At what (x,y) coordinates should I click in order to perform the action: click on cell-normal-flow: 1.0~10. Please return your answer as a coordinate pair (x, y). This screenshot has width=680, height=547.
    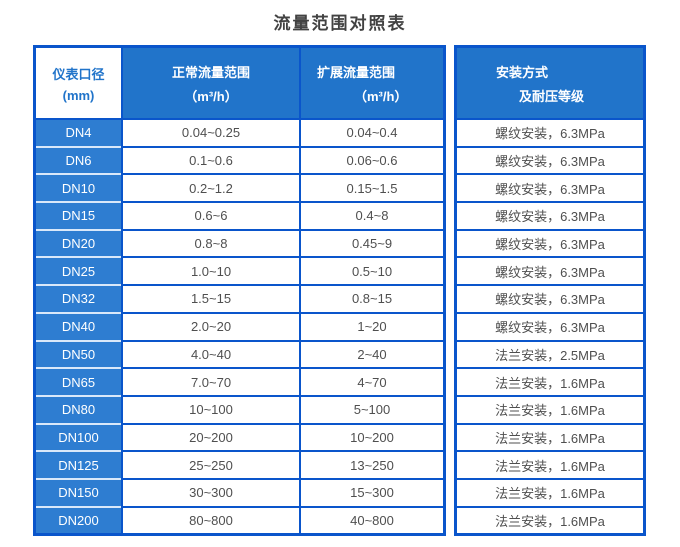
    Looking at the image, I should click on (210, 270).